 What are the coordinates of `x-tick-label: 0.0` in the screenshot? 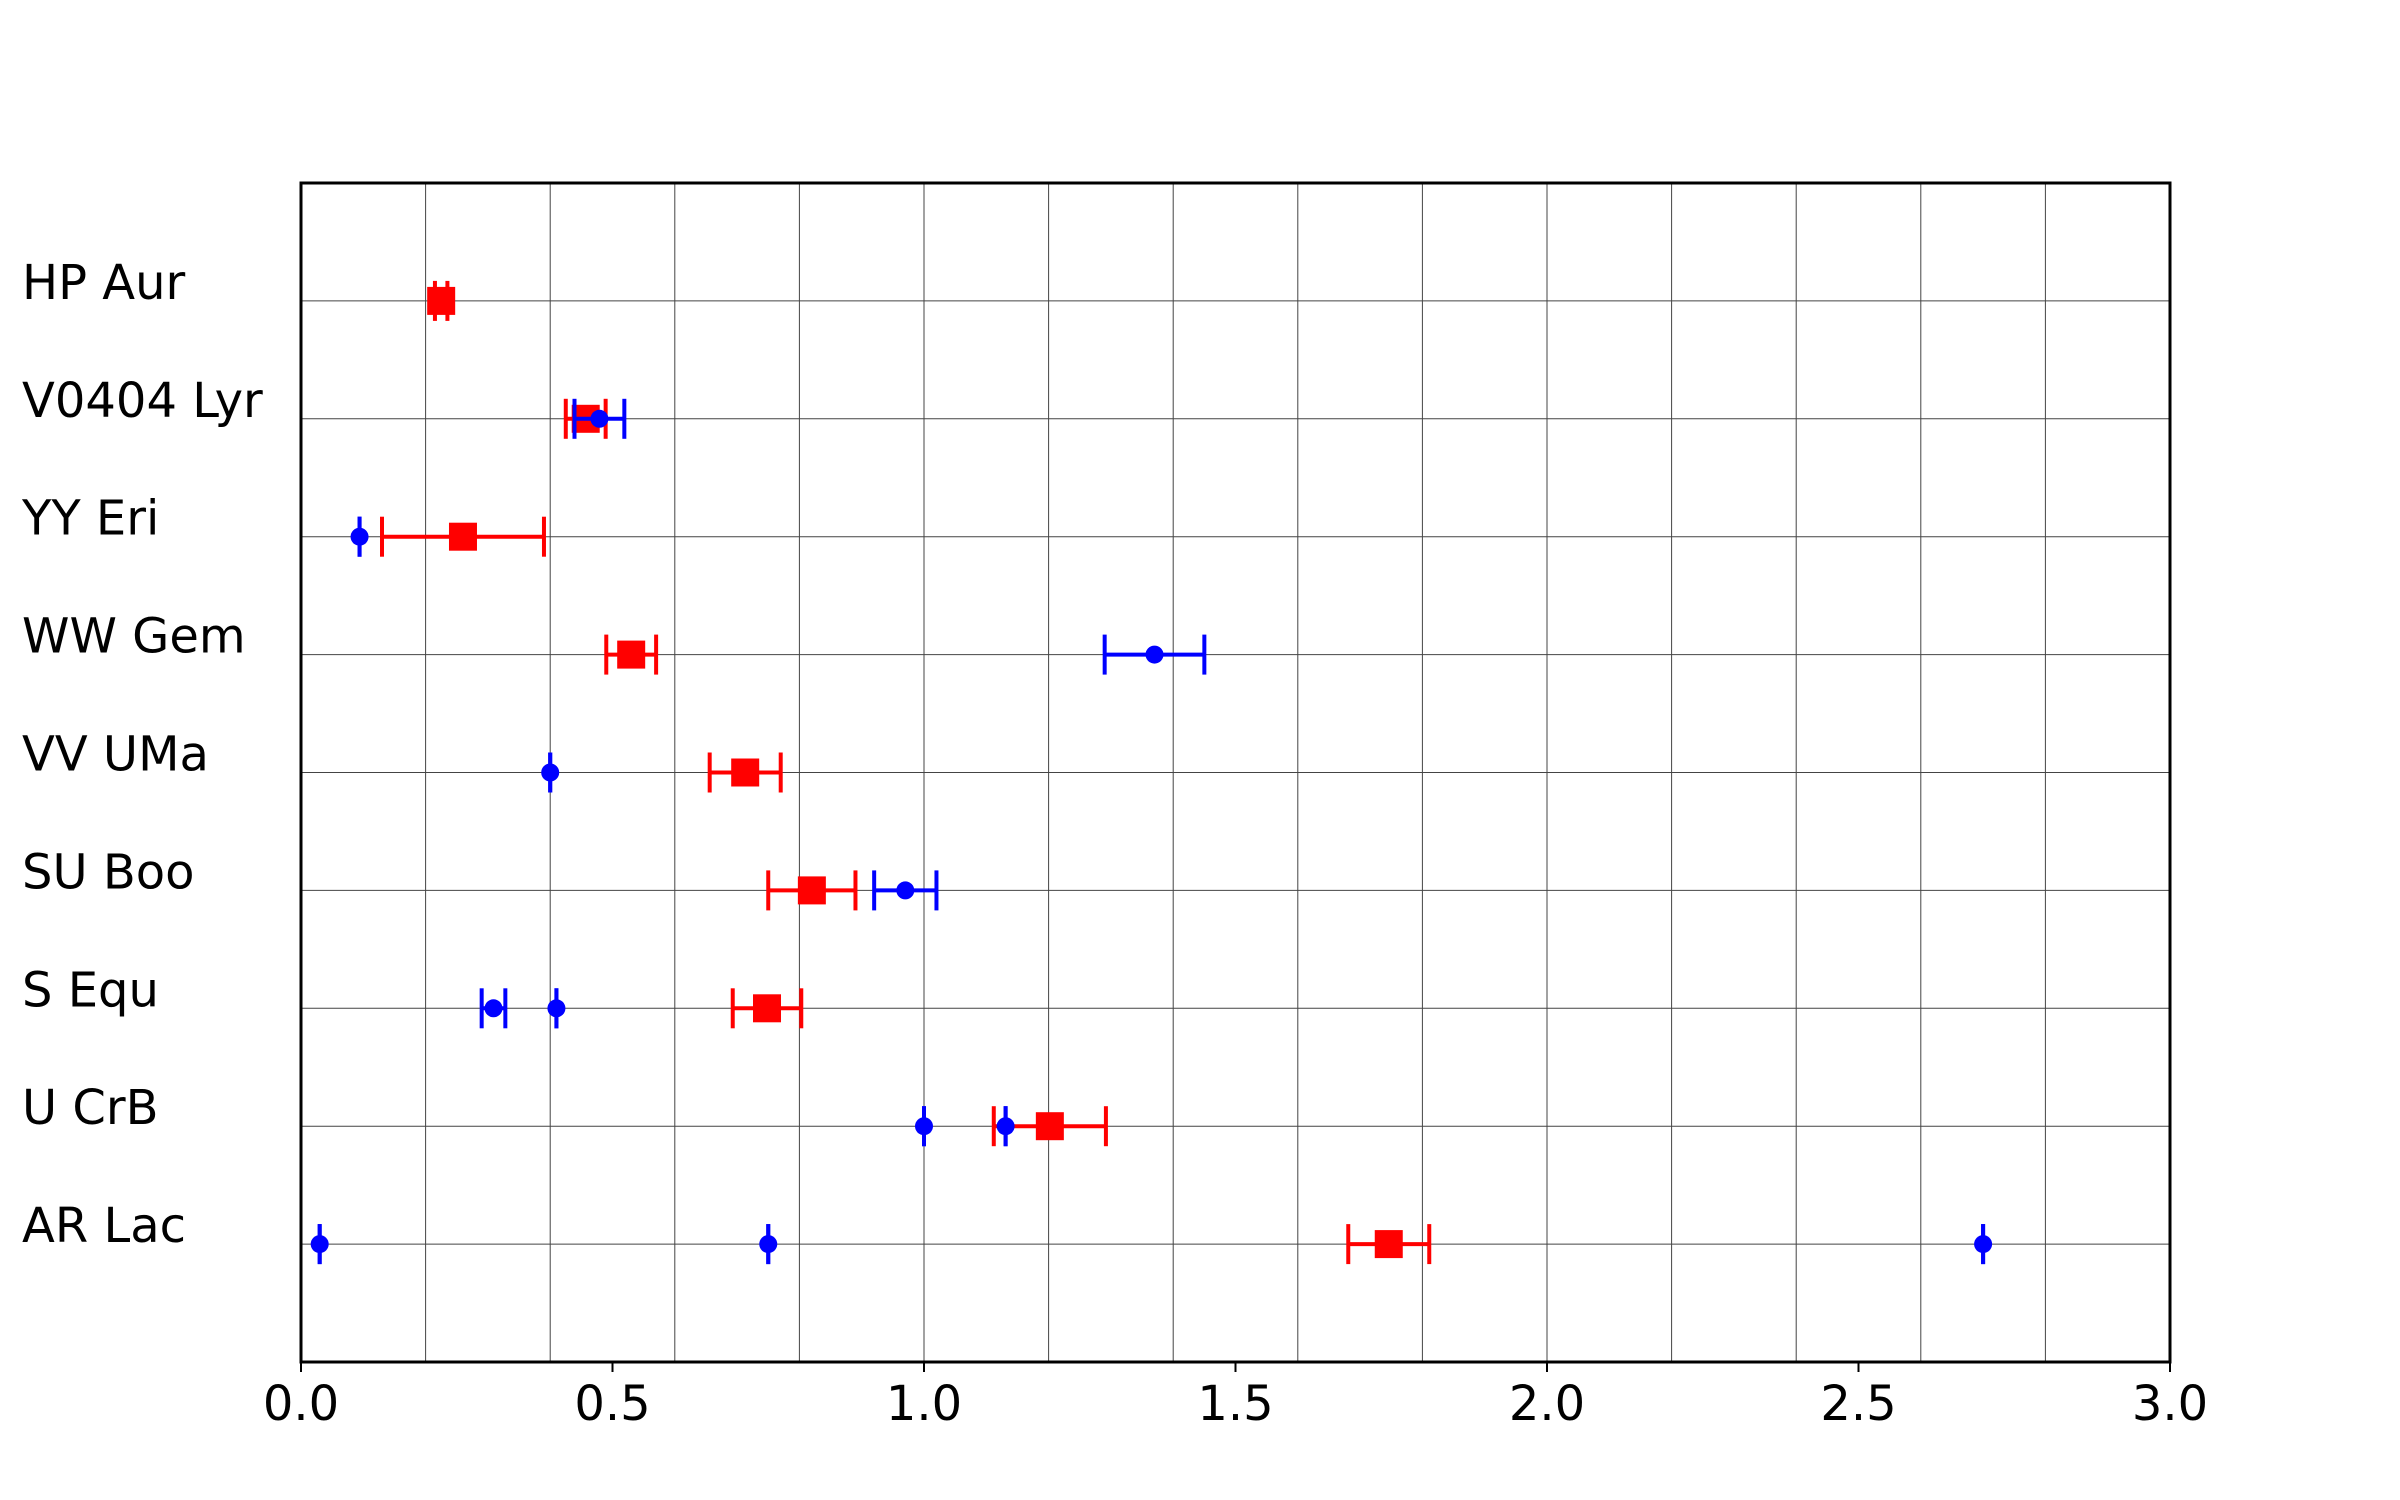 It's located at (301, 1404).